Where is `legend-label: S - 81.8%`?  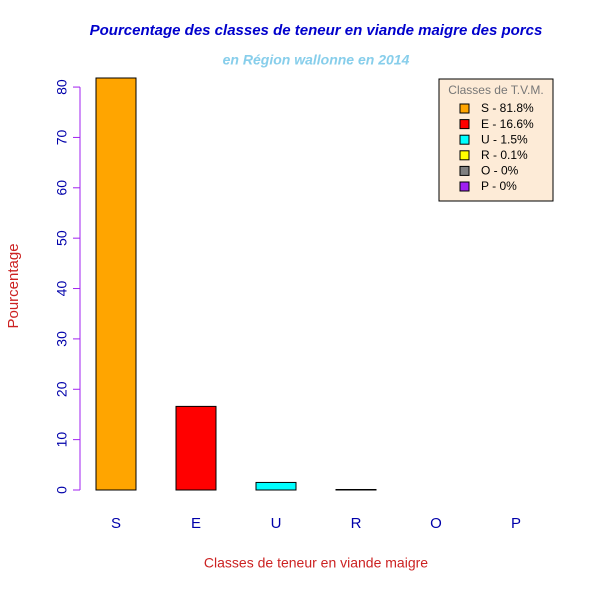 legend-label: S - 81.8% is located at coordinates (507, 108).